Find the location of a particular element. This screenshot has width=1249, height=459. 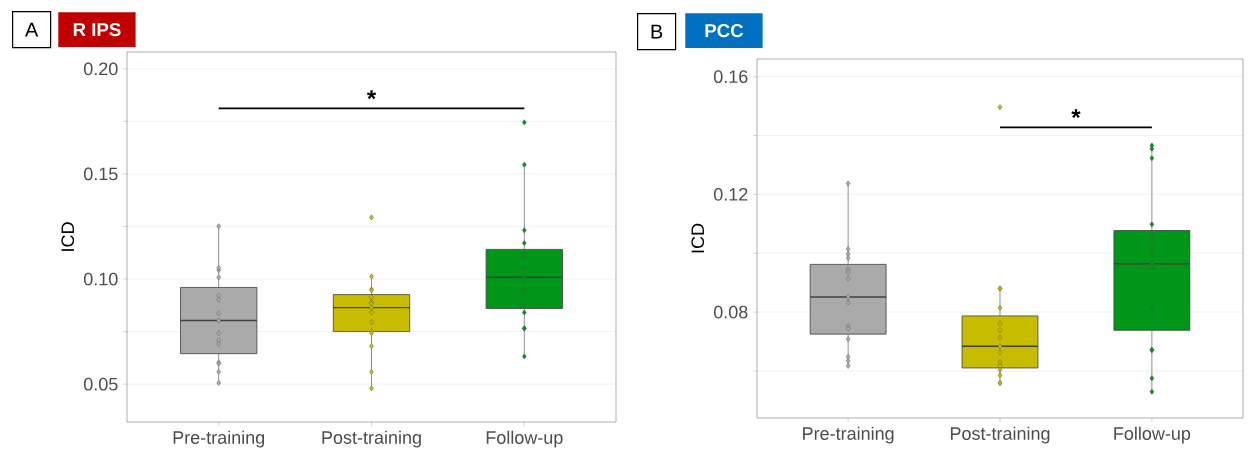

chart-title: R IPS is located at coordinates (97, 29).